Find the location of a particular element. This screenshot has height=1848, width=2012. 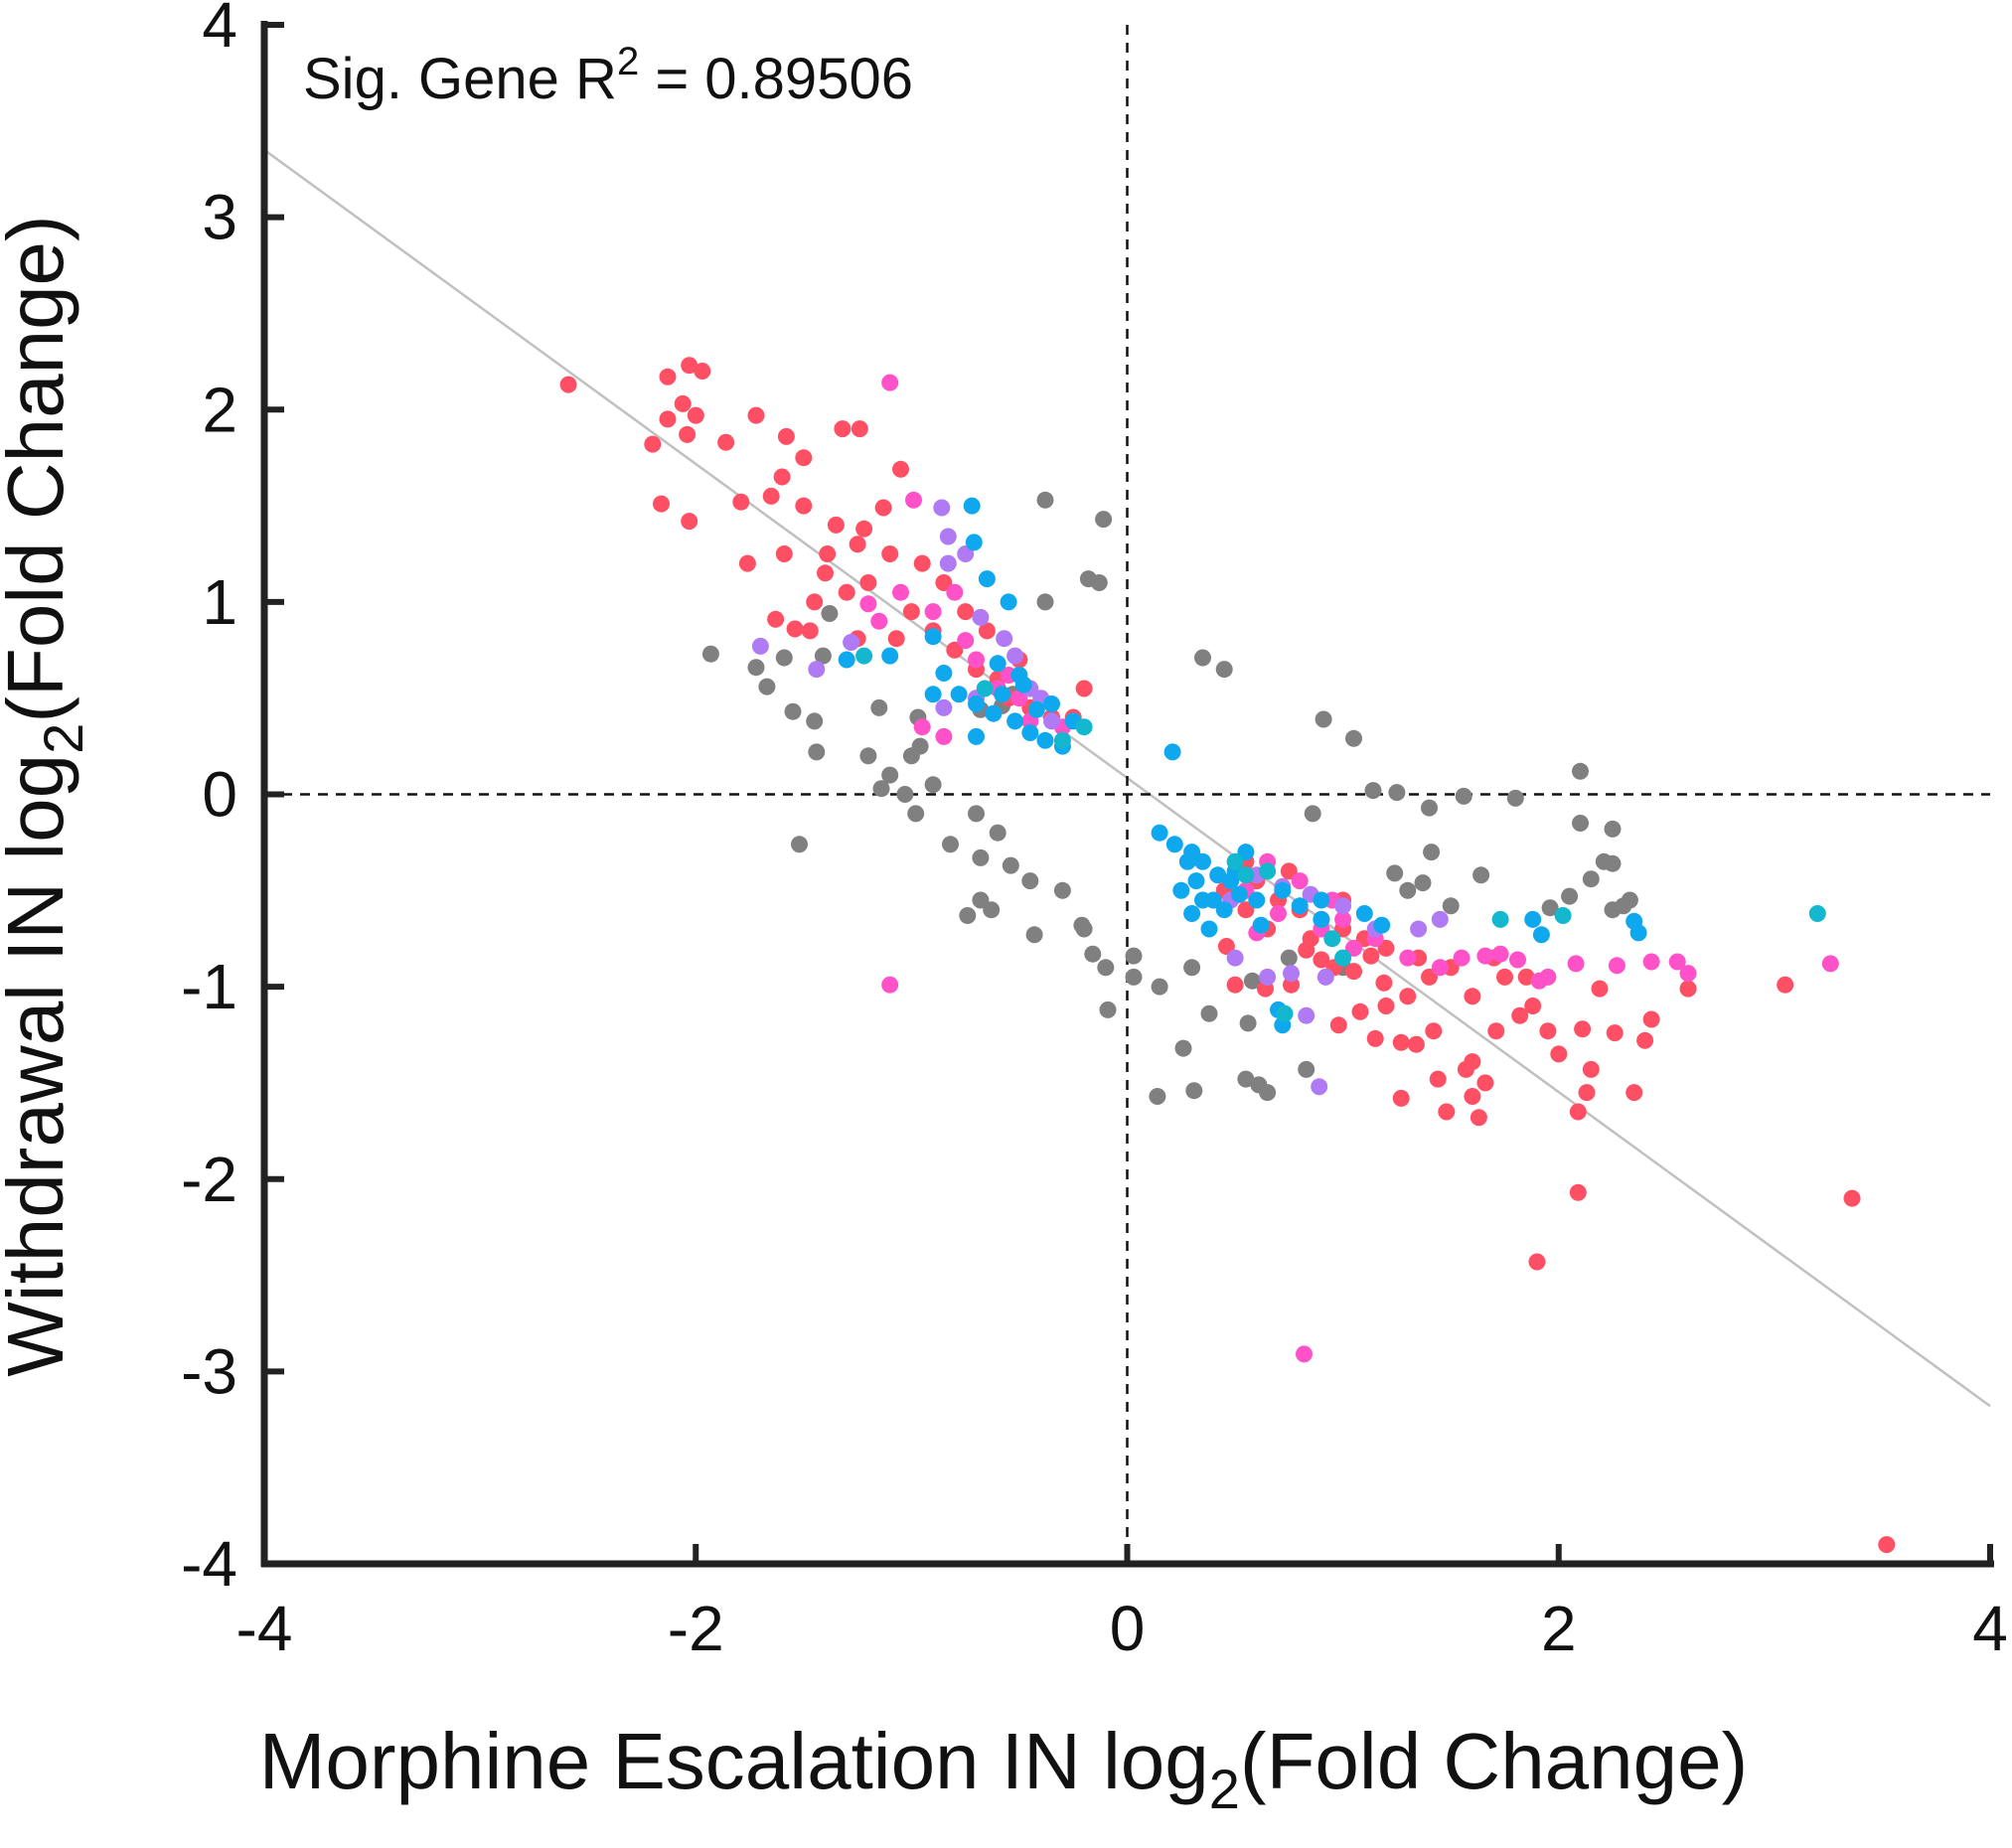

y-tick-label: 2 is located at coordinates (219, 409).